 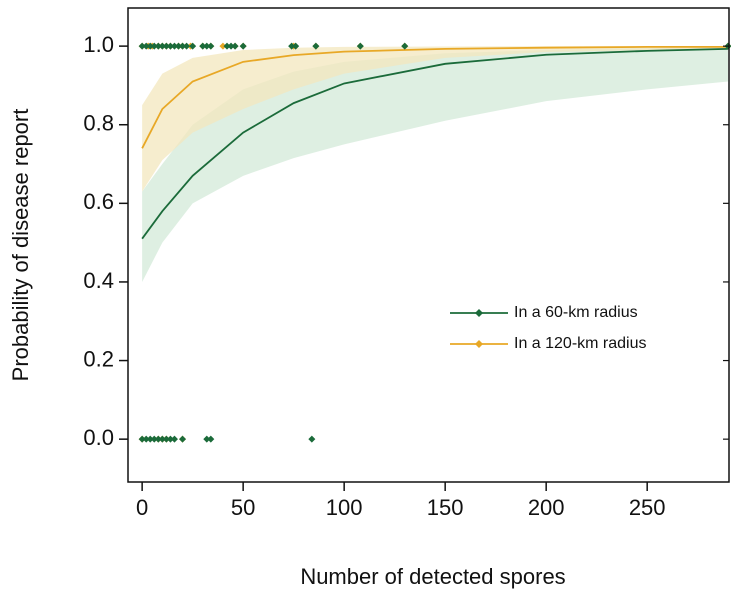 I want to click on y-tick-label: 0.8, so click(x=98, y=123).